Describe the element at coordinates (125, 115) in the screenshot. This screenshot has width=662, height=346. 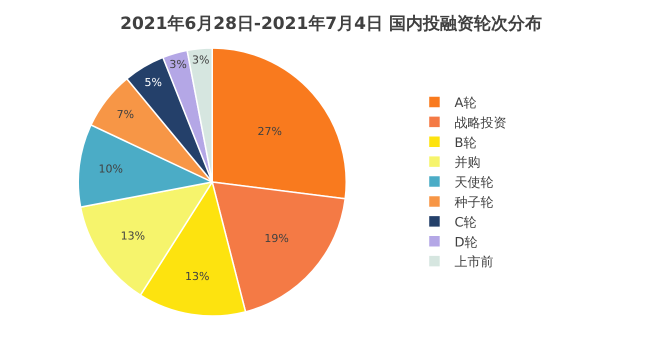
I see `data-label: 7%` at that location.